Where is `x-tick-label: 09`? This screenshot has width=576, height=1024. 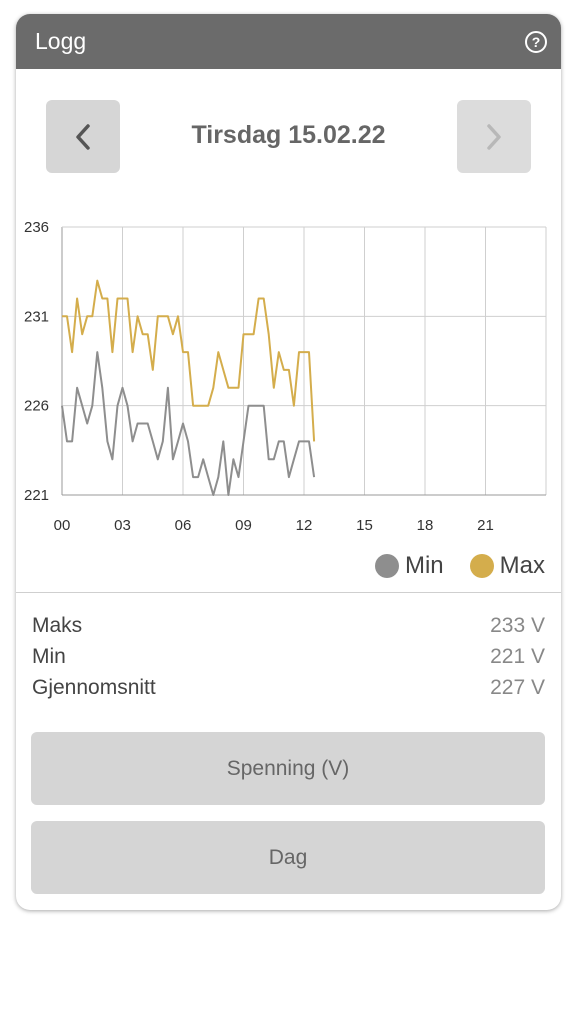 x-tick-label: 09 is located at coordinates (243, 525).